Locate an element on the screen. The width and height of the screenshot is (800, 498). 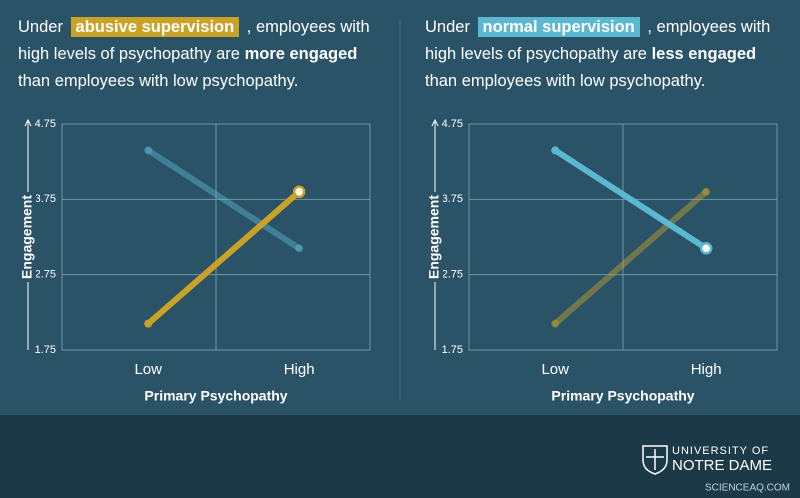
highlight-tag: abusive supervision is located at coordinates (155, 27).